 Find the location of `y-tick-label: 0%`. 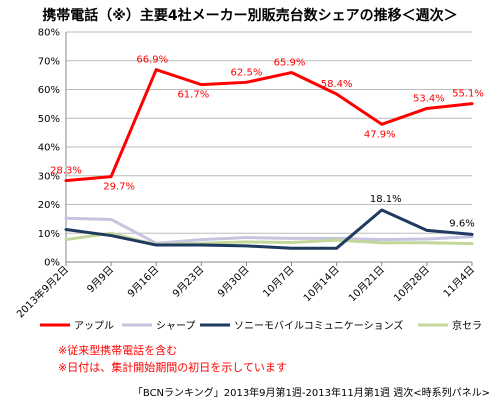

y-tick-label: 0% is located at coordinates (52, 263).